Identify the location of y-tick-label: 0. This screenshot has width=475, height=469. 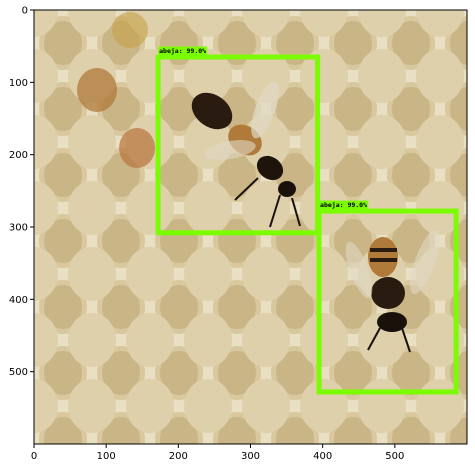
(25, 11).